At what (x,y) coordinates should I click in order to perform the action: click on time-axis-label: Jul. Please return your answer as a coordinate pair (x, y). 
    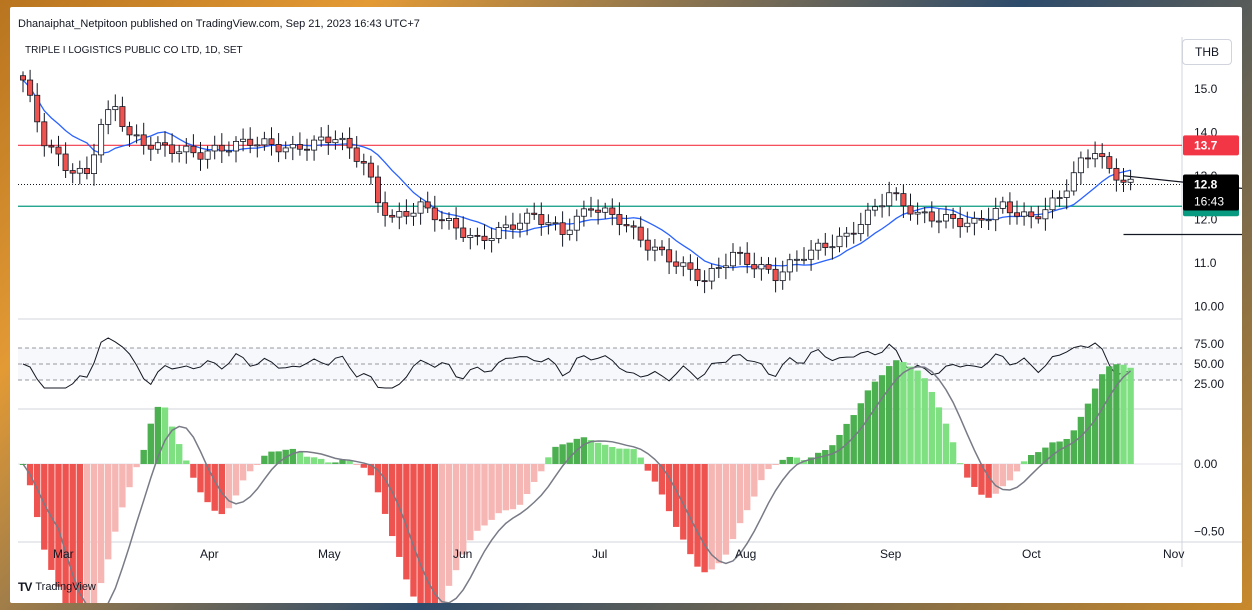
    Looking at the image, I should click on (599, 554).